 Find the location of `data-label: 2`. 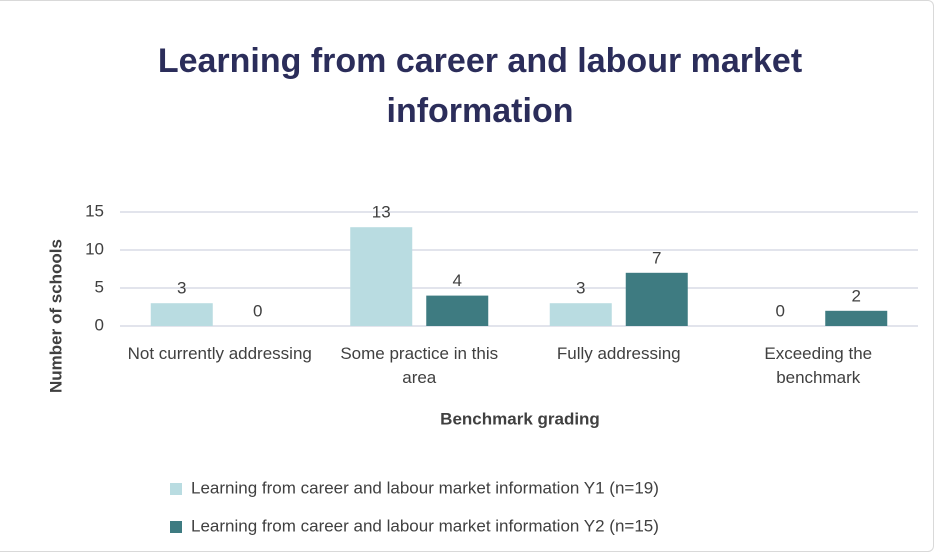

data-label: 2 is located at coordinates (856, 295).